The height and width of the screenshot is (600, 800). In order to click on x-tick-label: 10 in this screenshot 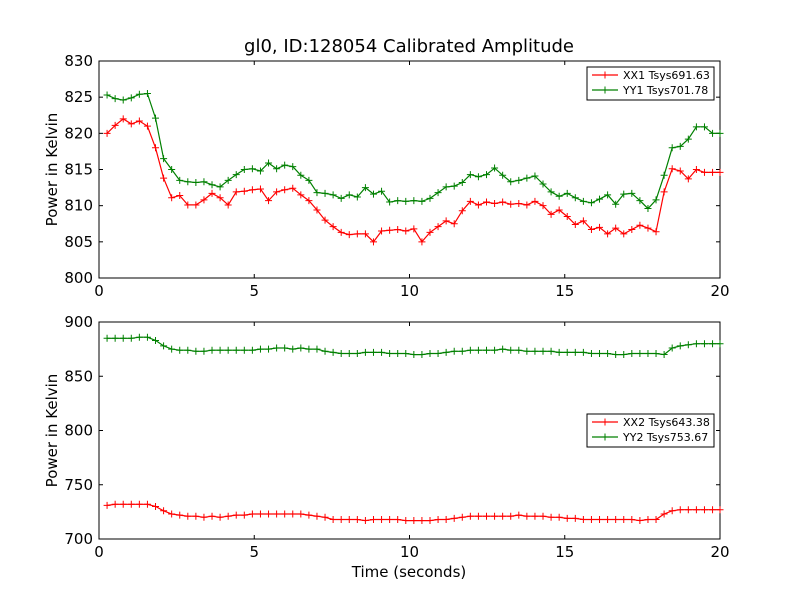, I will do `click(409, 291)`.